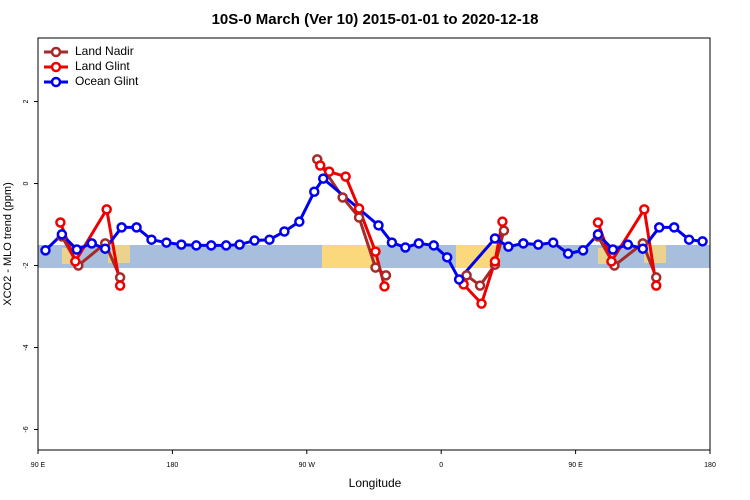 Image resolution: width=750 pixels, height=500 pixels. What do you see at coordinates (26, 183) in the screenshot?
I see `y-tick-label: 0` at bounding box center [26, 183].